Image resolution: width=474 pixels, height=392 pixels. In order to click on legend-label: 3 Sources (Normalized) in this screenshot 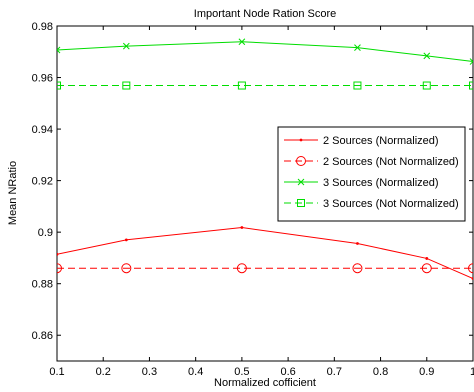, I will do `click(381, 183)`.